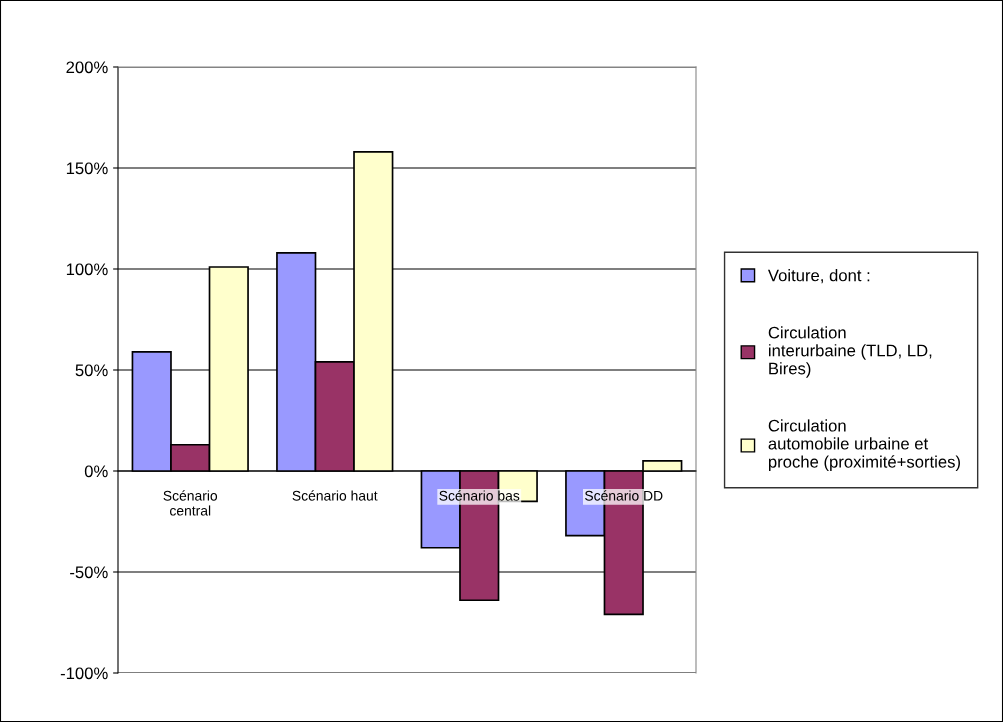 The image size is (1003, 722). Describe the element at coordinates (87, 269) in the screenshot. I see `y-tick-label: 100%` at that location.